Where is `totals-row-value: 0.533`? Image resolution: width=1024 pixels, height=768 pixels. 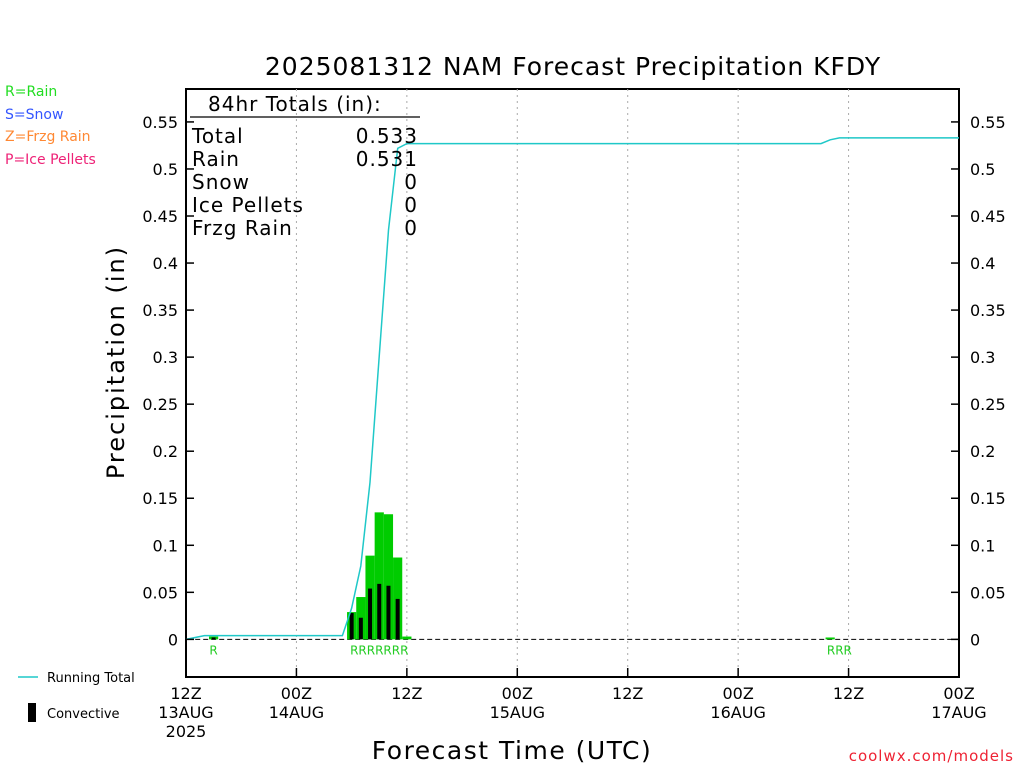 totals-row-value: 0.533 is located at coordinates (387, 136).